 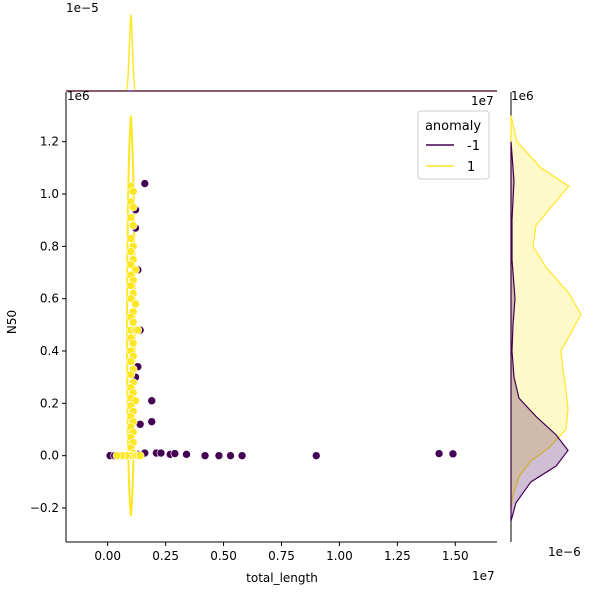 What do you see at coordinates (471, 167) in the screenshot?
I see `legend-label-normal: 1` at bounding box center [471, 167].